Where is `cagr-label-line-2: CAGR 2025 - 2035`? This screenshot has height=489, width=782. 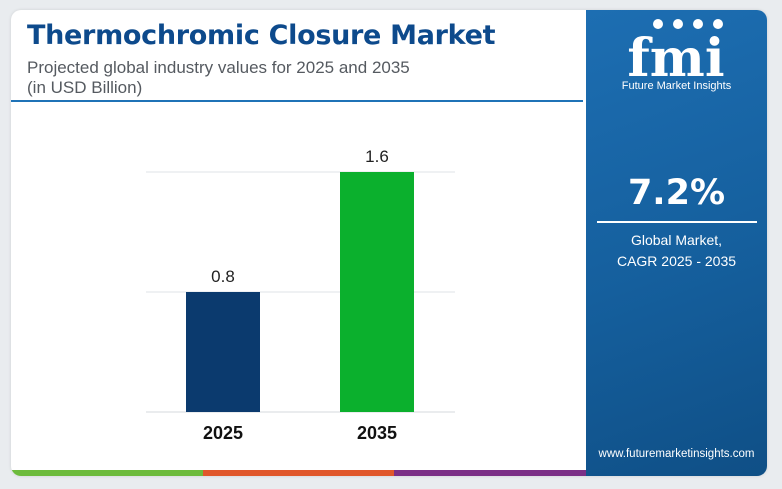 cagr-label-line-2: CAGR 2025 - 2035 is located at coordinates (676, 261).